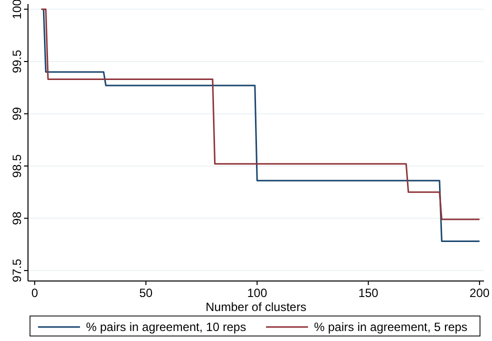  I want to click on y-tick-label: 100, so click(17, 10).